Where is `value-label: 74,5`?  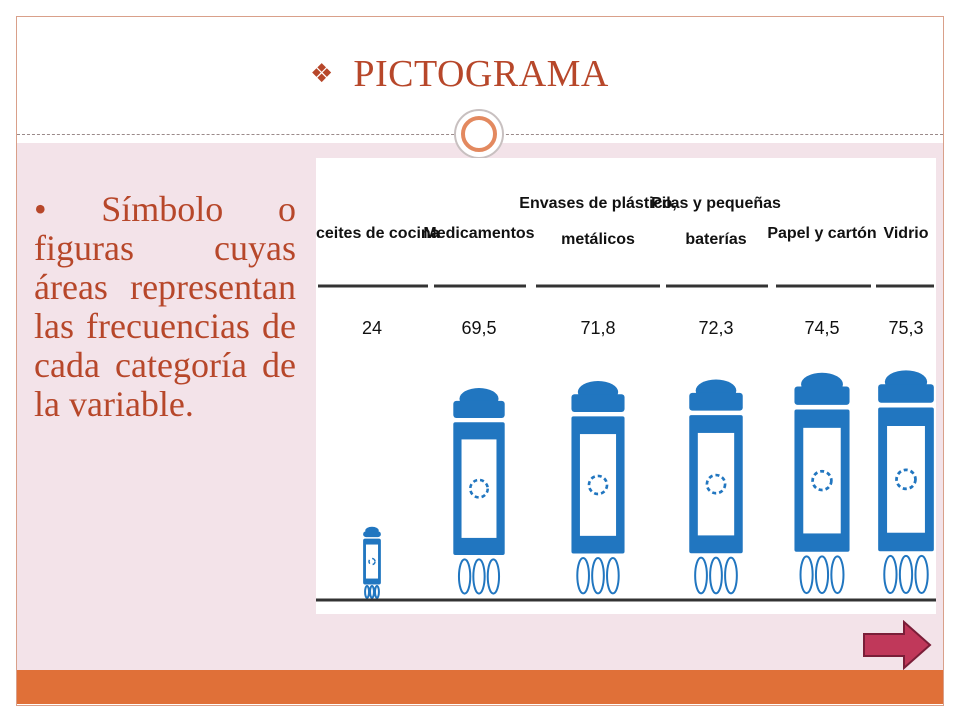
value-label: 74,5 is located at coordinates (821, 328).